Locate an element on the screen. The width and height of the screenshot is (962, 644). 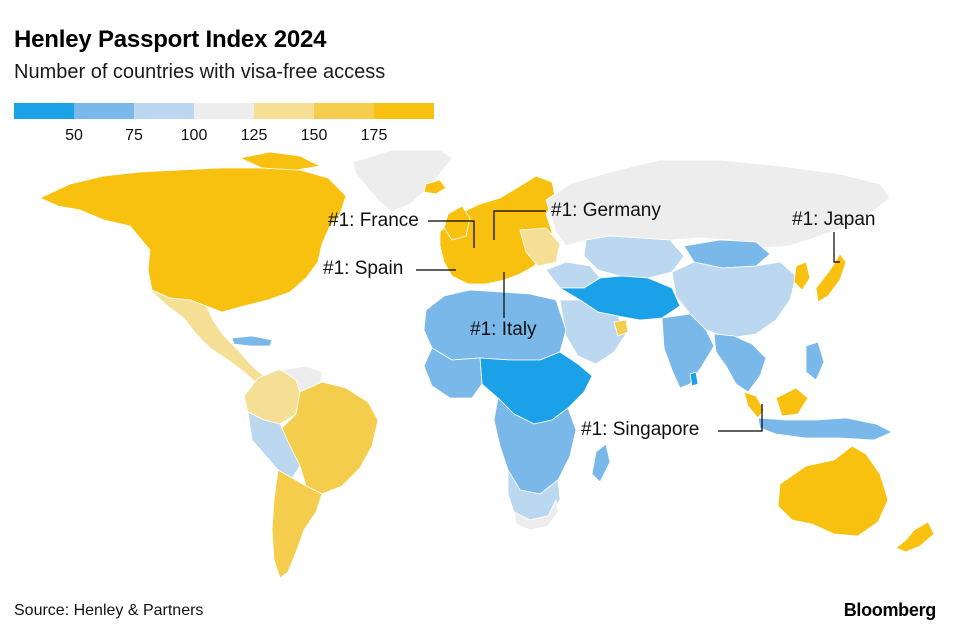
leader-singapore is located at coordinates (740, 418).